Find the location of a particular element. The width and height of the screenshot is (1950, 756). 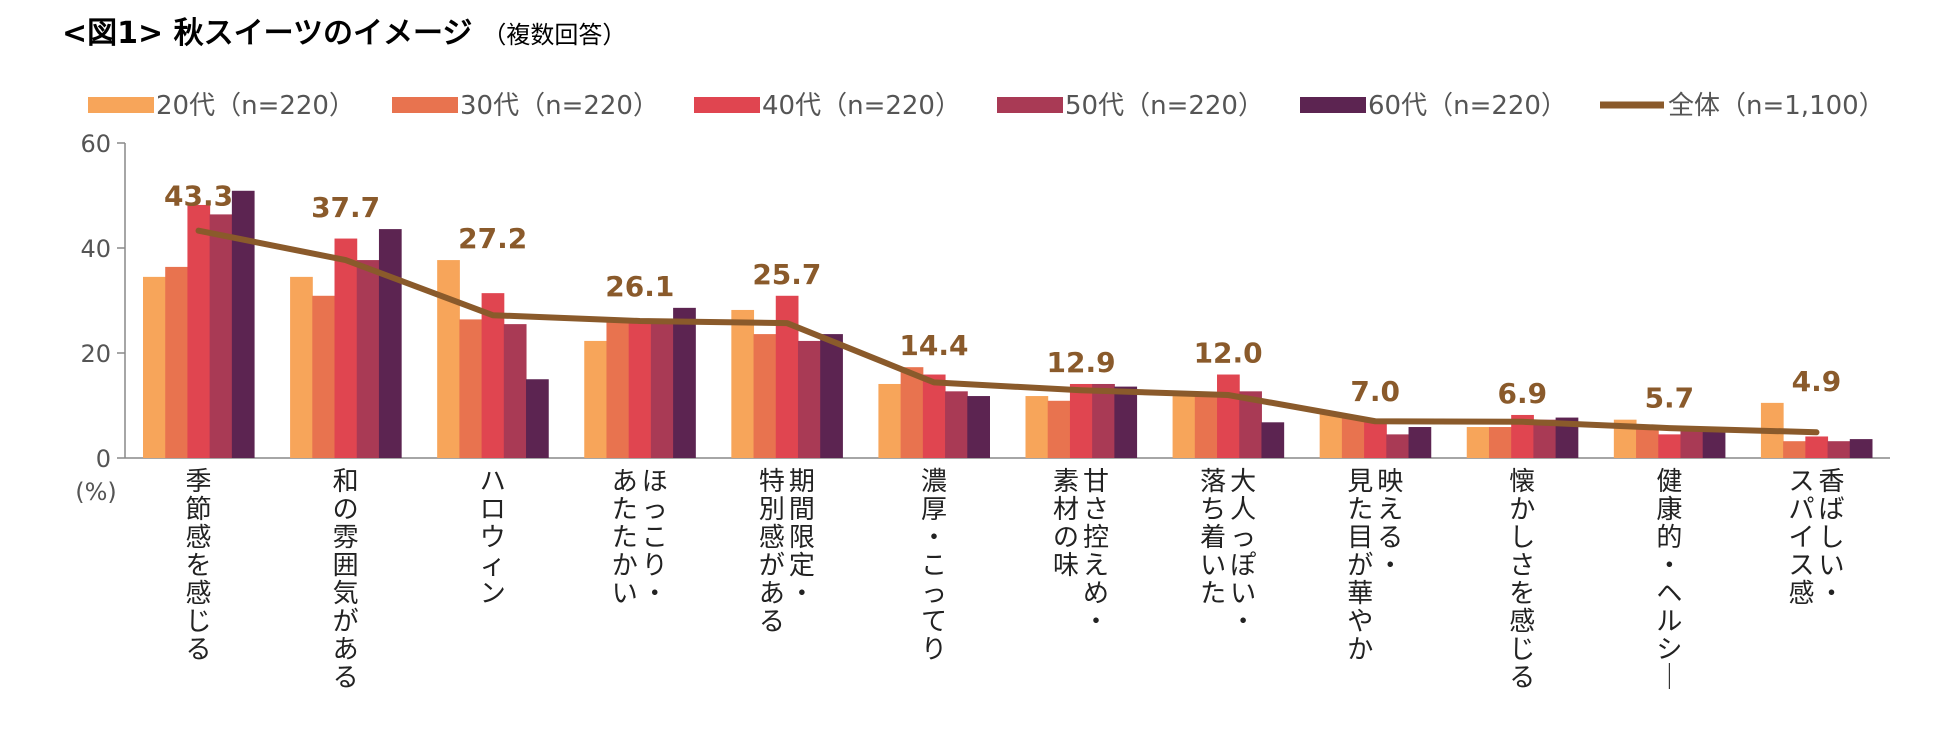

bar-s1-c1 is located at coordinates (154, 367).